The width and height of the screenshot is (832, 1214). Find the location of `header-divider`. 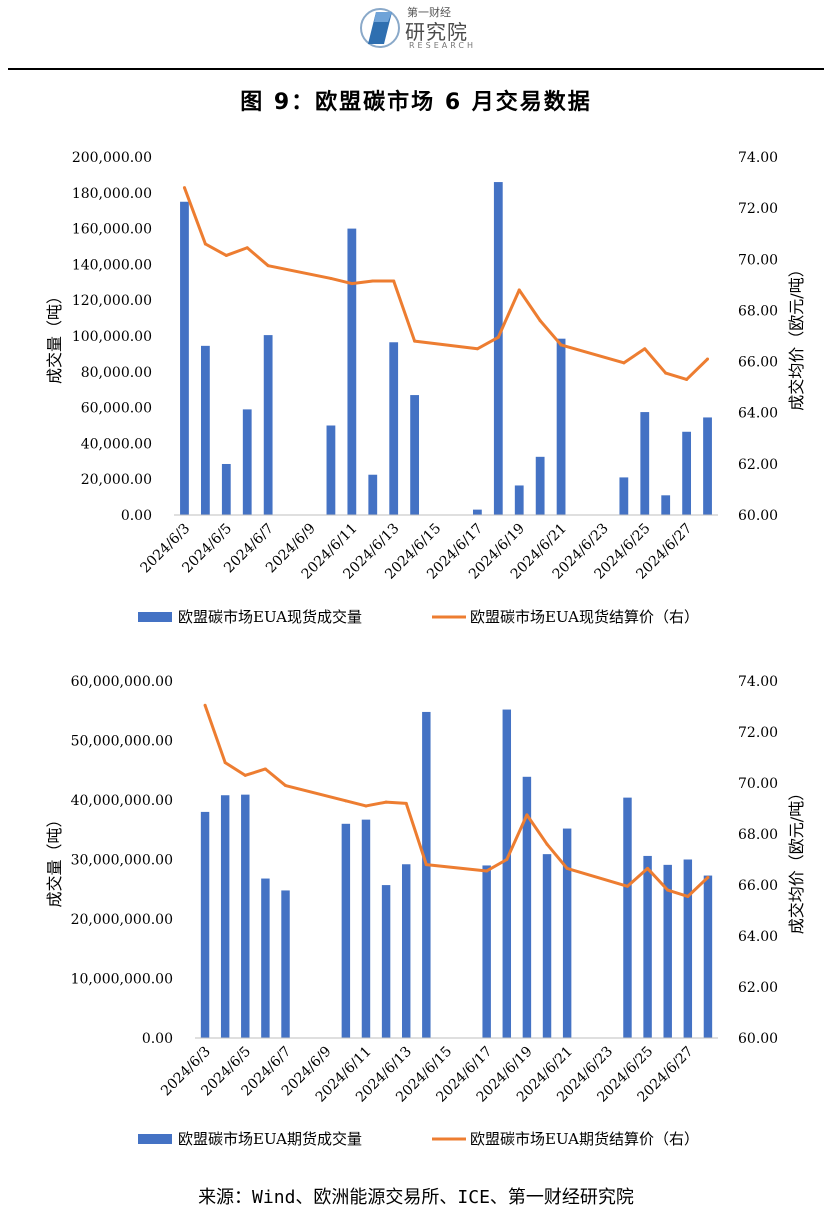

header-divider is located at coordinates (416, 69).